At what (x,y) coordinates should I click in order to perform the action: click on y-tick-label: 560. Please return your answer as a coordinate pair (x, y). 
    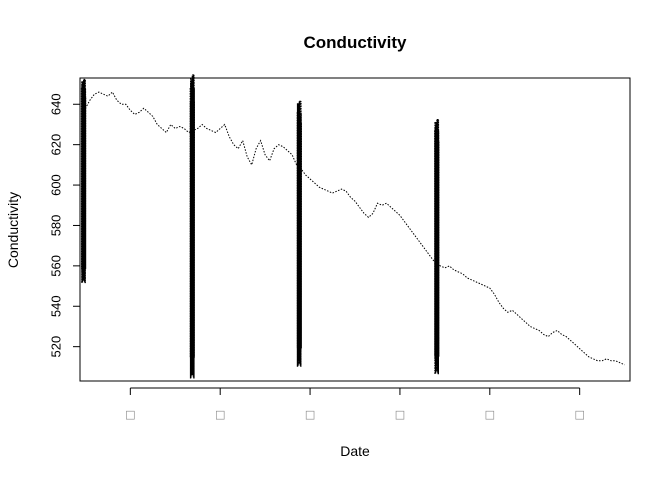
    Looking at the image, I should click on (56, 266).